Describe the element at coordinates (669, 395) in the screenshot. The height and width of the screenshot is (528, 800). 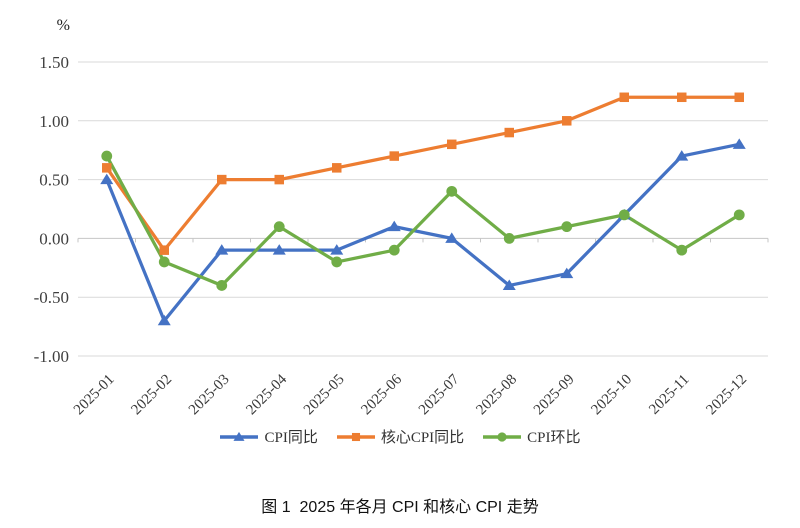
I see `x-axis-tick-label: 2025-11` at that location.